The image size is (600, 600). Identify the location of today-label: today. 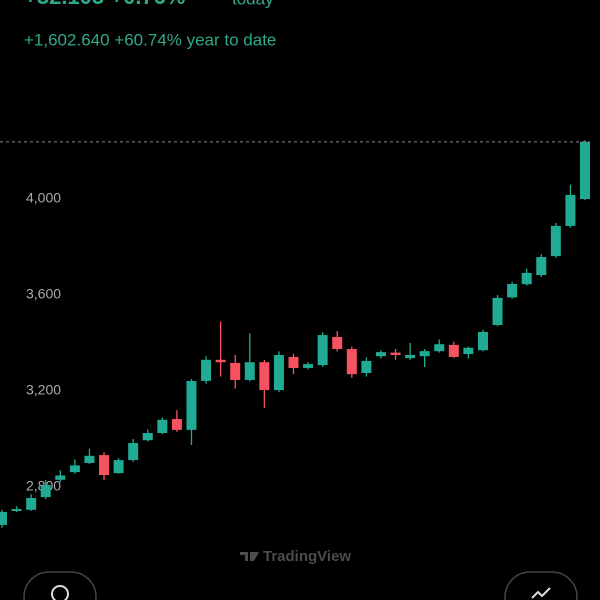
(253, 4).